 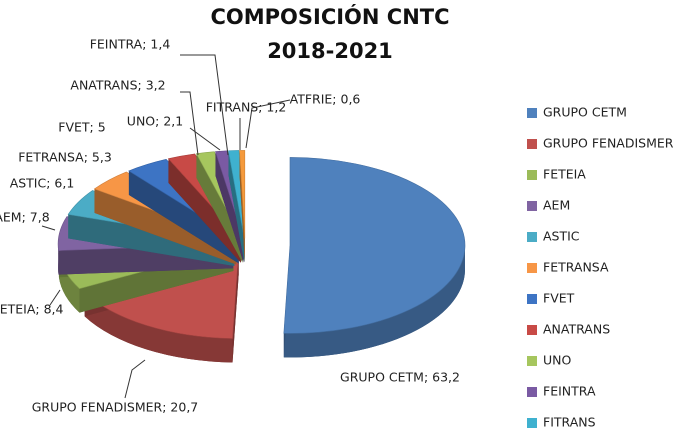 I want to click on data-label: GRUPO CETM; 63,2, so click(x=400, y=377).